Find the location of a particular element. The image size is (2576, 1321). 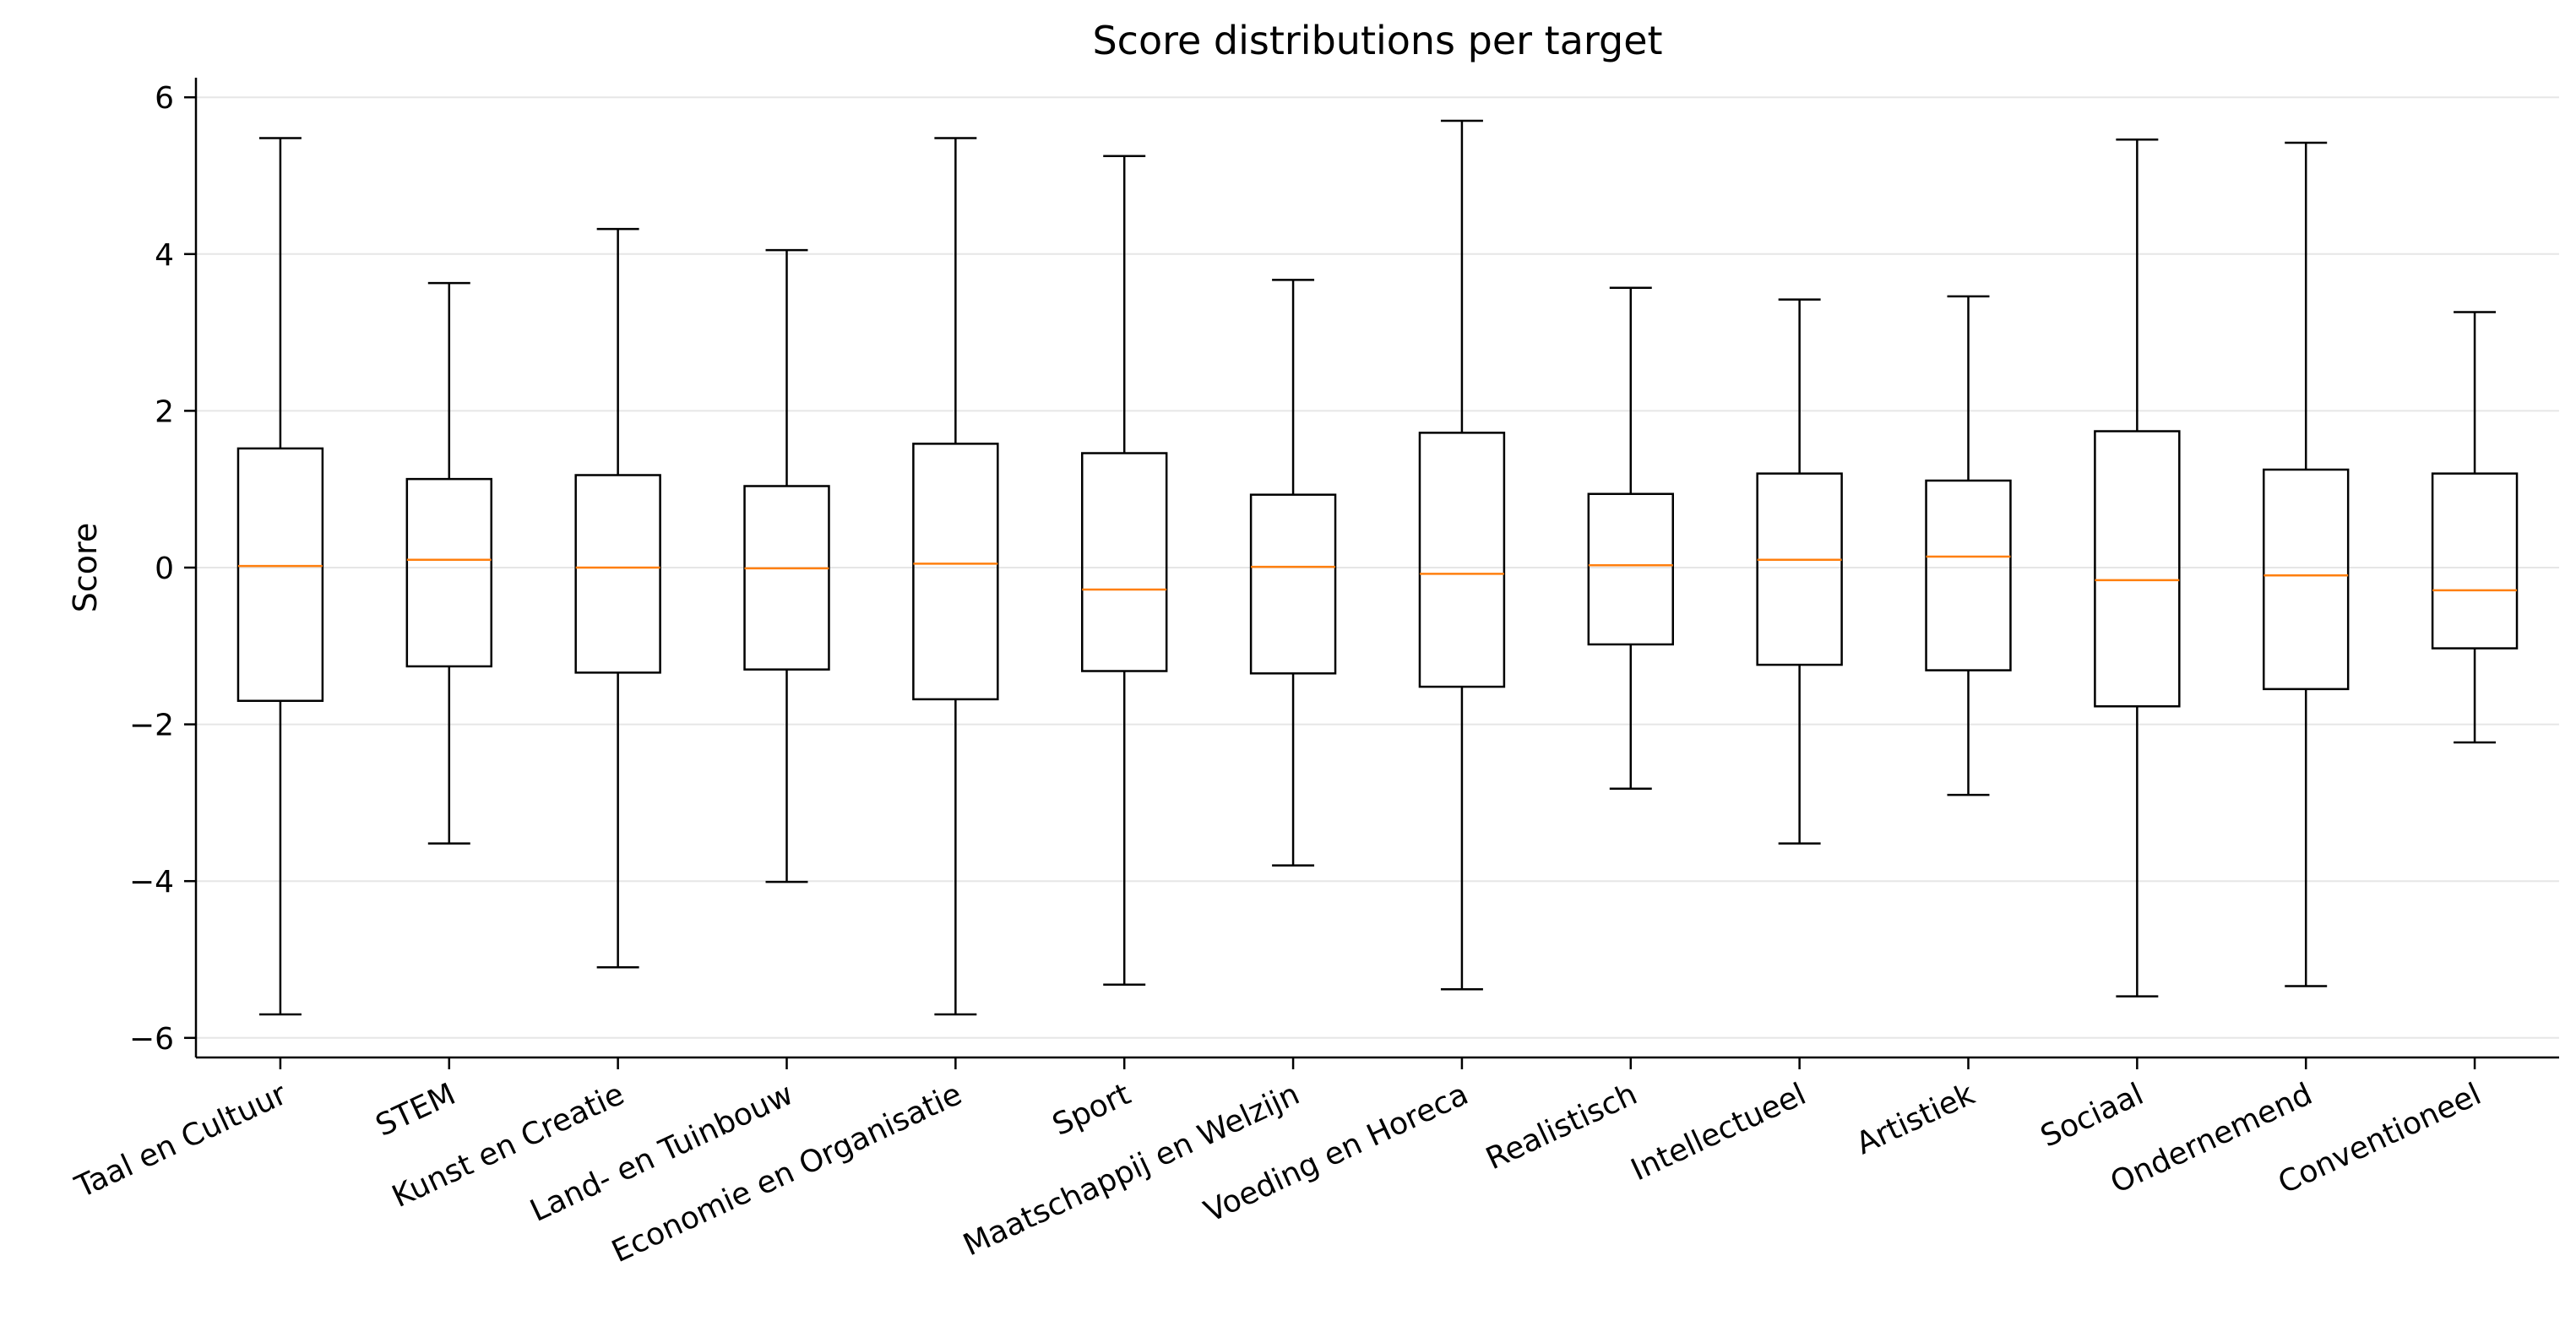

x-tick-label: Sport is located at coordinates (1091, 1110).